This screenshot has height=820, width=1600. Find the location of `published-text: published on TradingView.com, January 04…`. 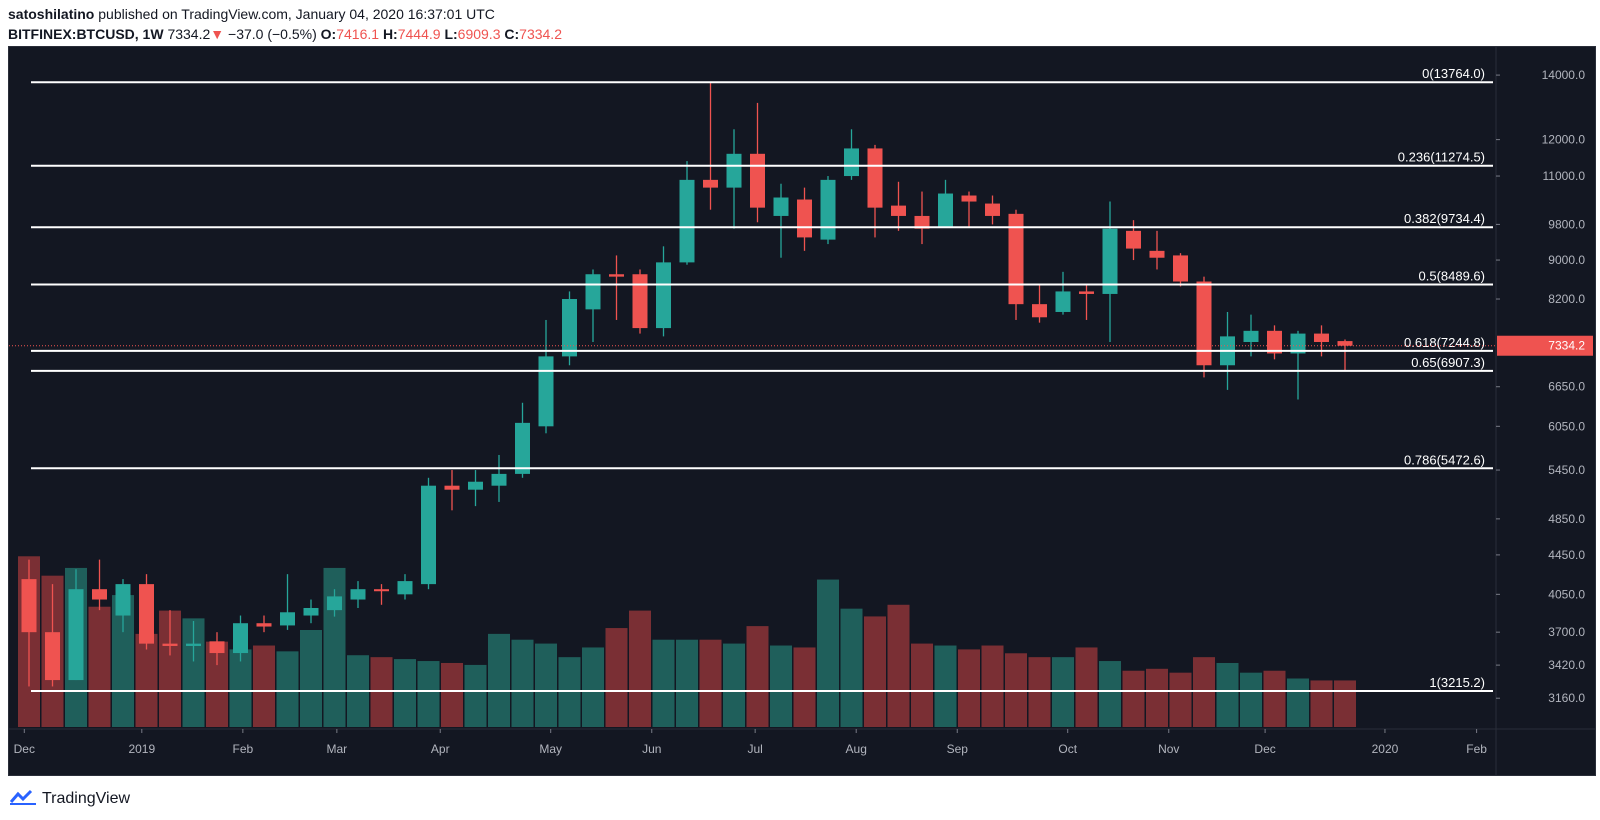

published-text: published on TradingView.com, January 04… is located at coordinates (296, 14).